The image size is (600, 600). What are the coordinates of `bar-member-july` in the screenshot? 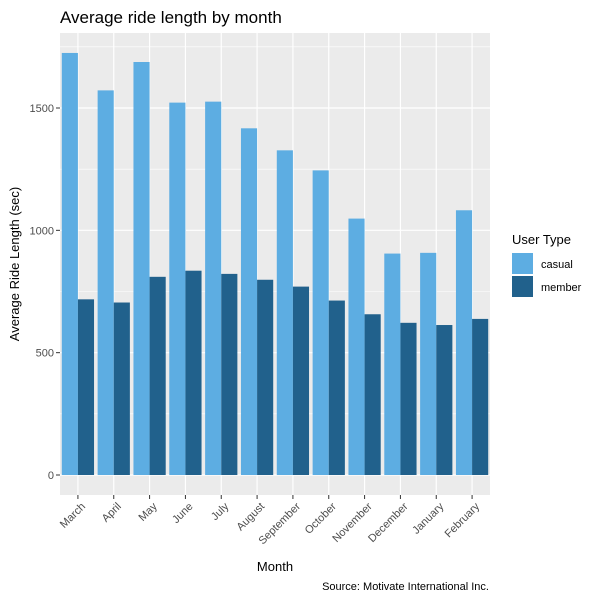 It's located at (229, 374).